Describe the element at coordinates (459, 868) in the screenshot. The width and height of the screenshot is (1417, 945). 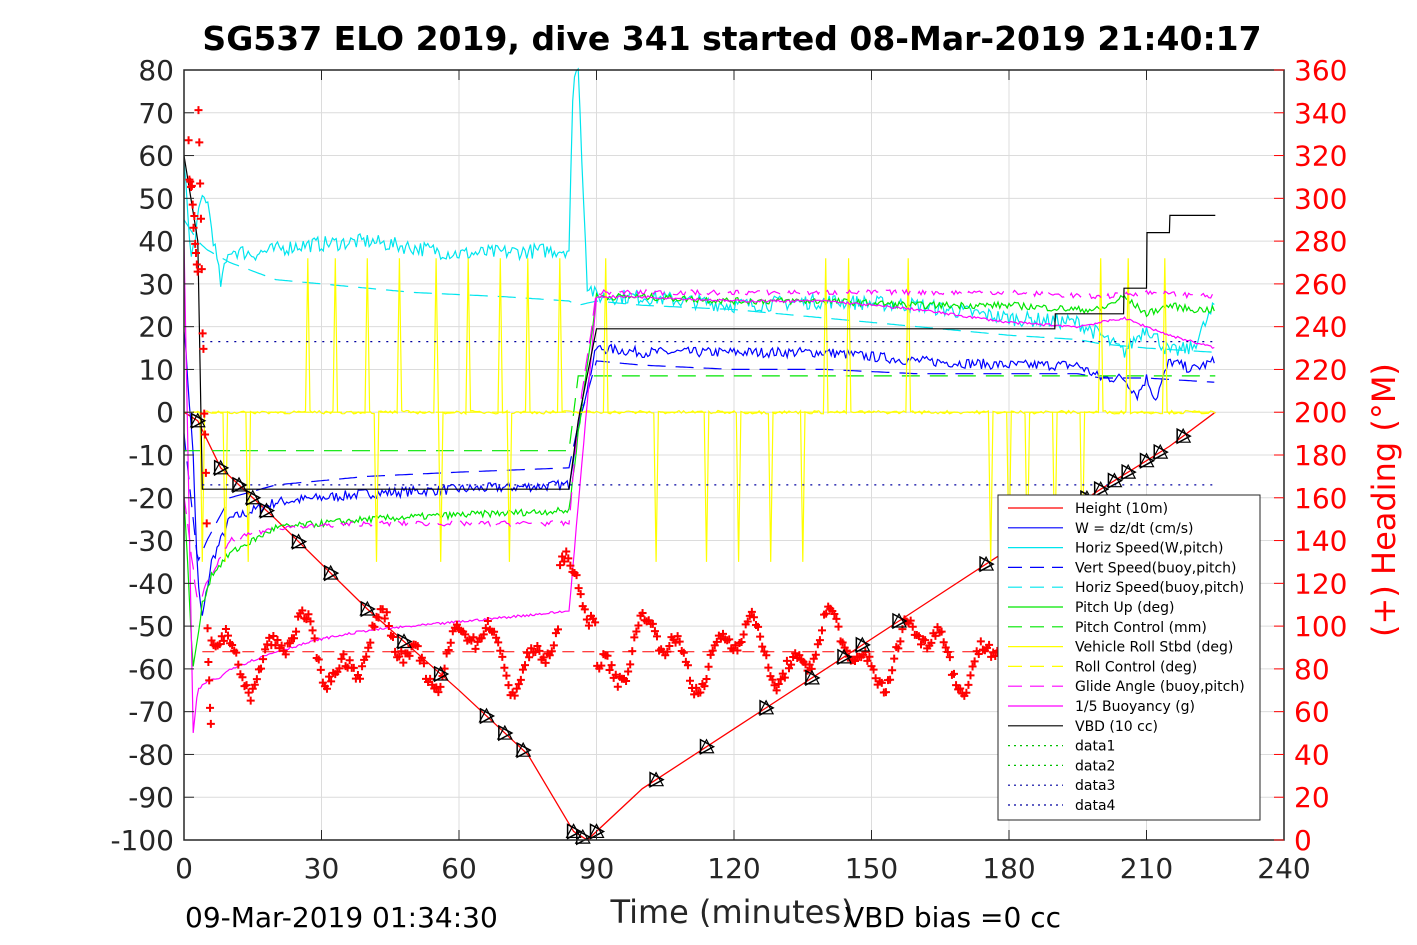
I see `x-tick-label: 60` at that location.